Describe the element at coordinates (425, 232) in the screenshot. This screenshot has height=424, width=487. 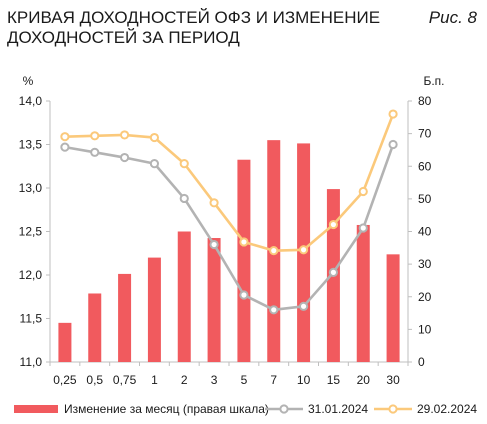
I see `right-axis-tick-label: 40` at that location.